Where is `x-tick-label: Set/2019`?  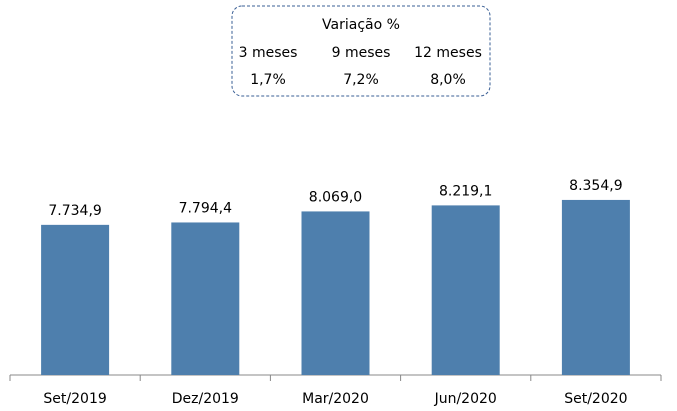
x-tick-label: Set/2019 is located at coordinates (74, 399).